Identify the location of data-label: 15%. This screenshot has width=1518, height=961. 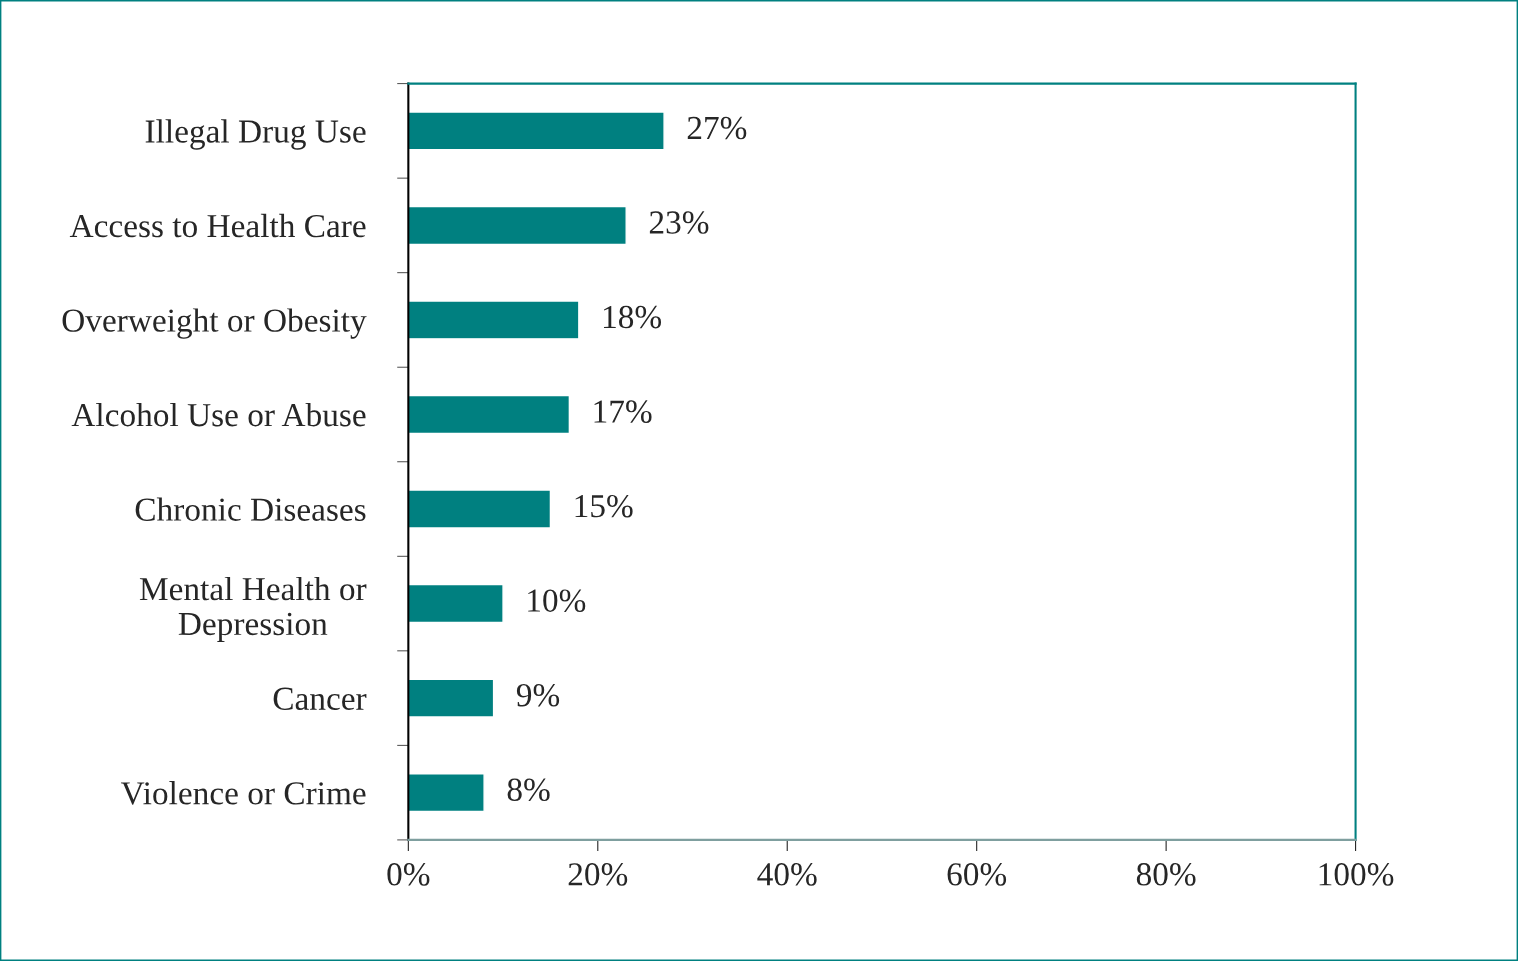
(604, 506).